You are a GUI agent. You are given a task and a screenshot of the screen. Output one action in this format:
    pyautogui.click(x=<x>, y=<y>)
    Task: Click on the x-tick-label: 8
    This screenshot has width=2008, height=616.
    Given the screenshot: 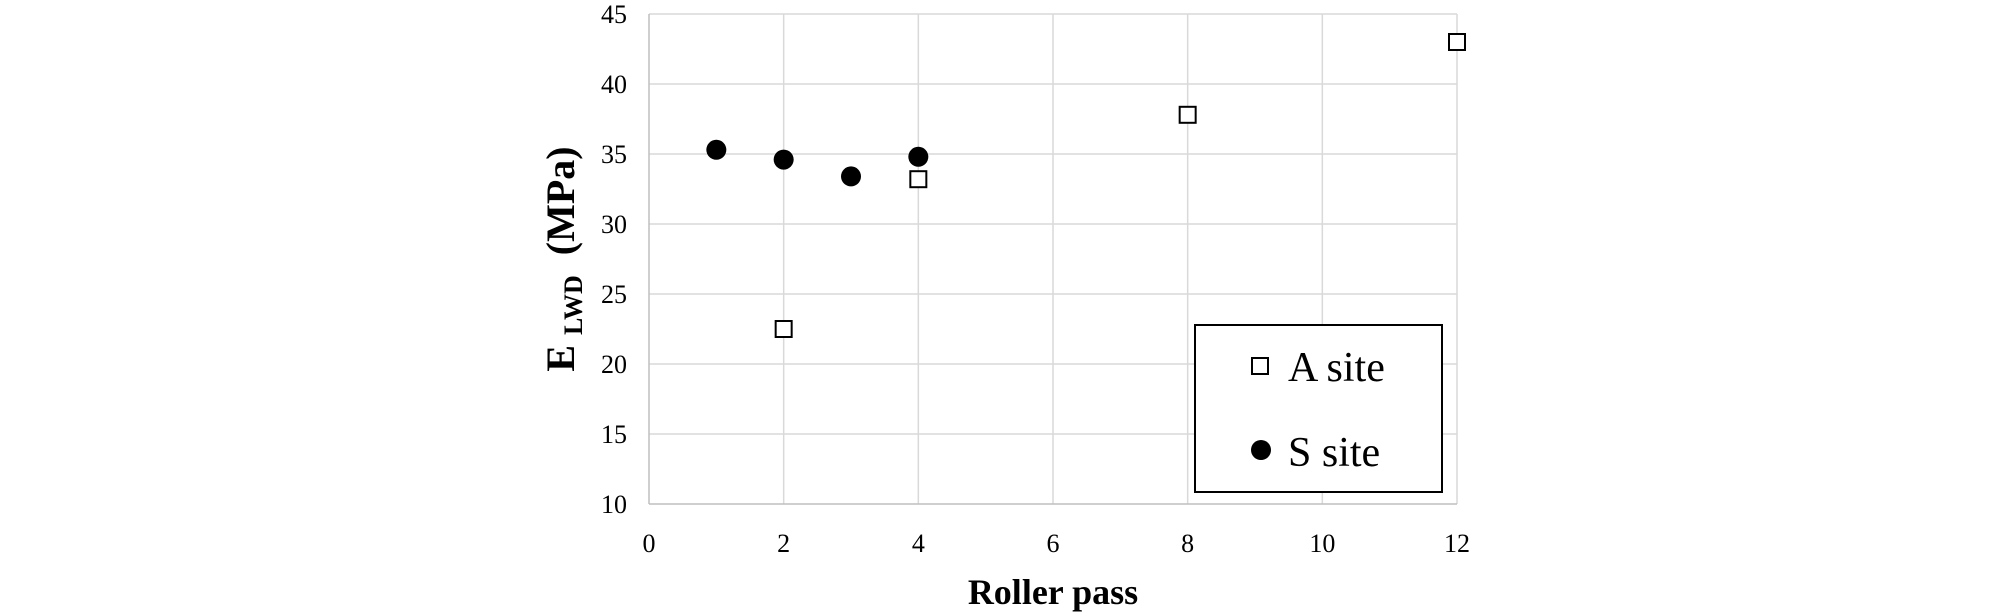 What is the action you would take?
    pyautogui.click(x=1187, y=543)
    